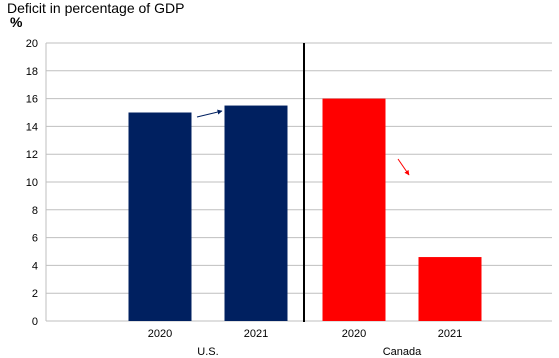  Describe the element at coordinates (35, 211) in the screenshot. I see `y-tick-label: 8` at that location.